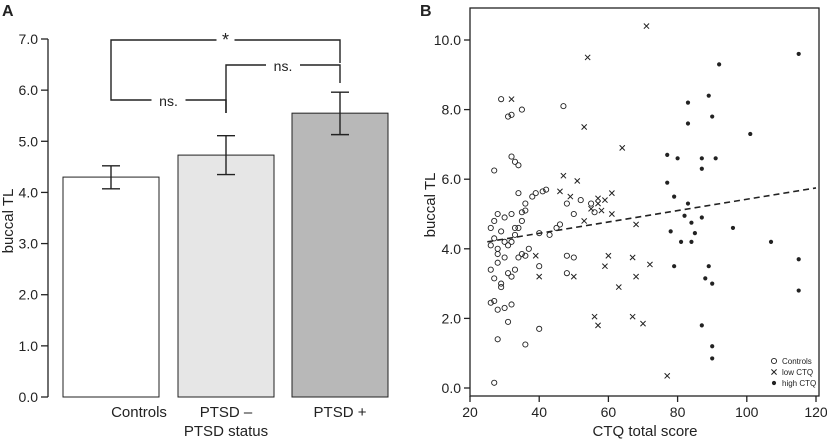 The width and height of the screenshot is (827, 441). I want to click on legend-marker, so click(774, 383).